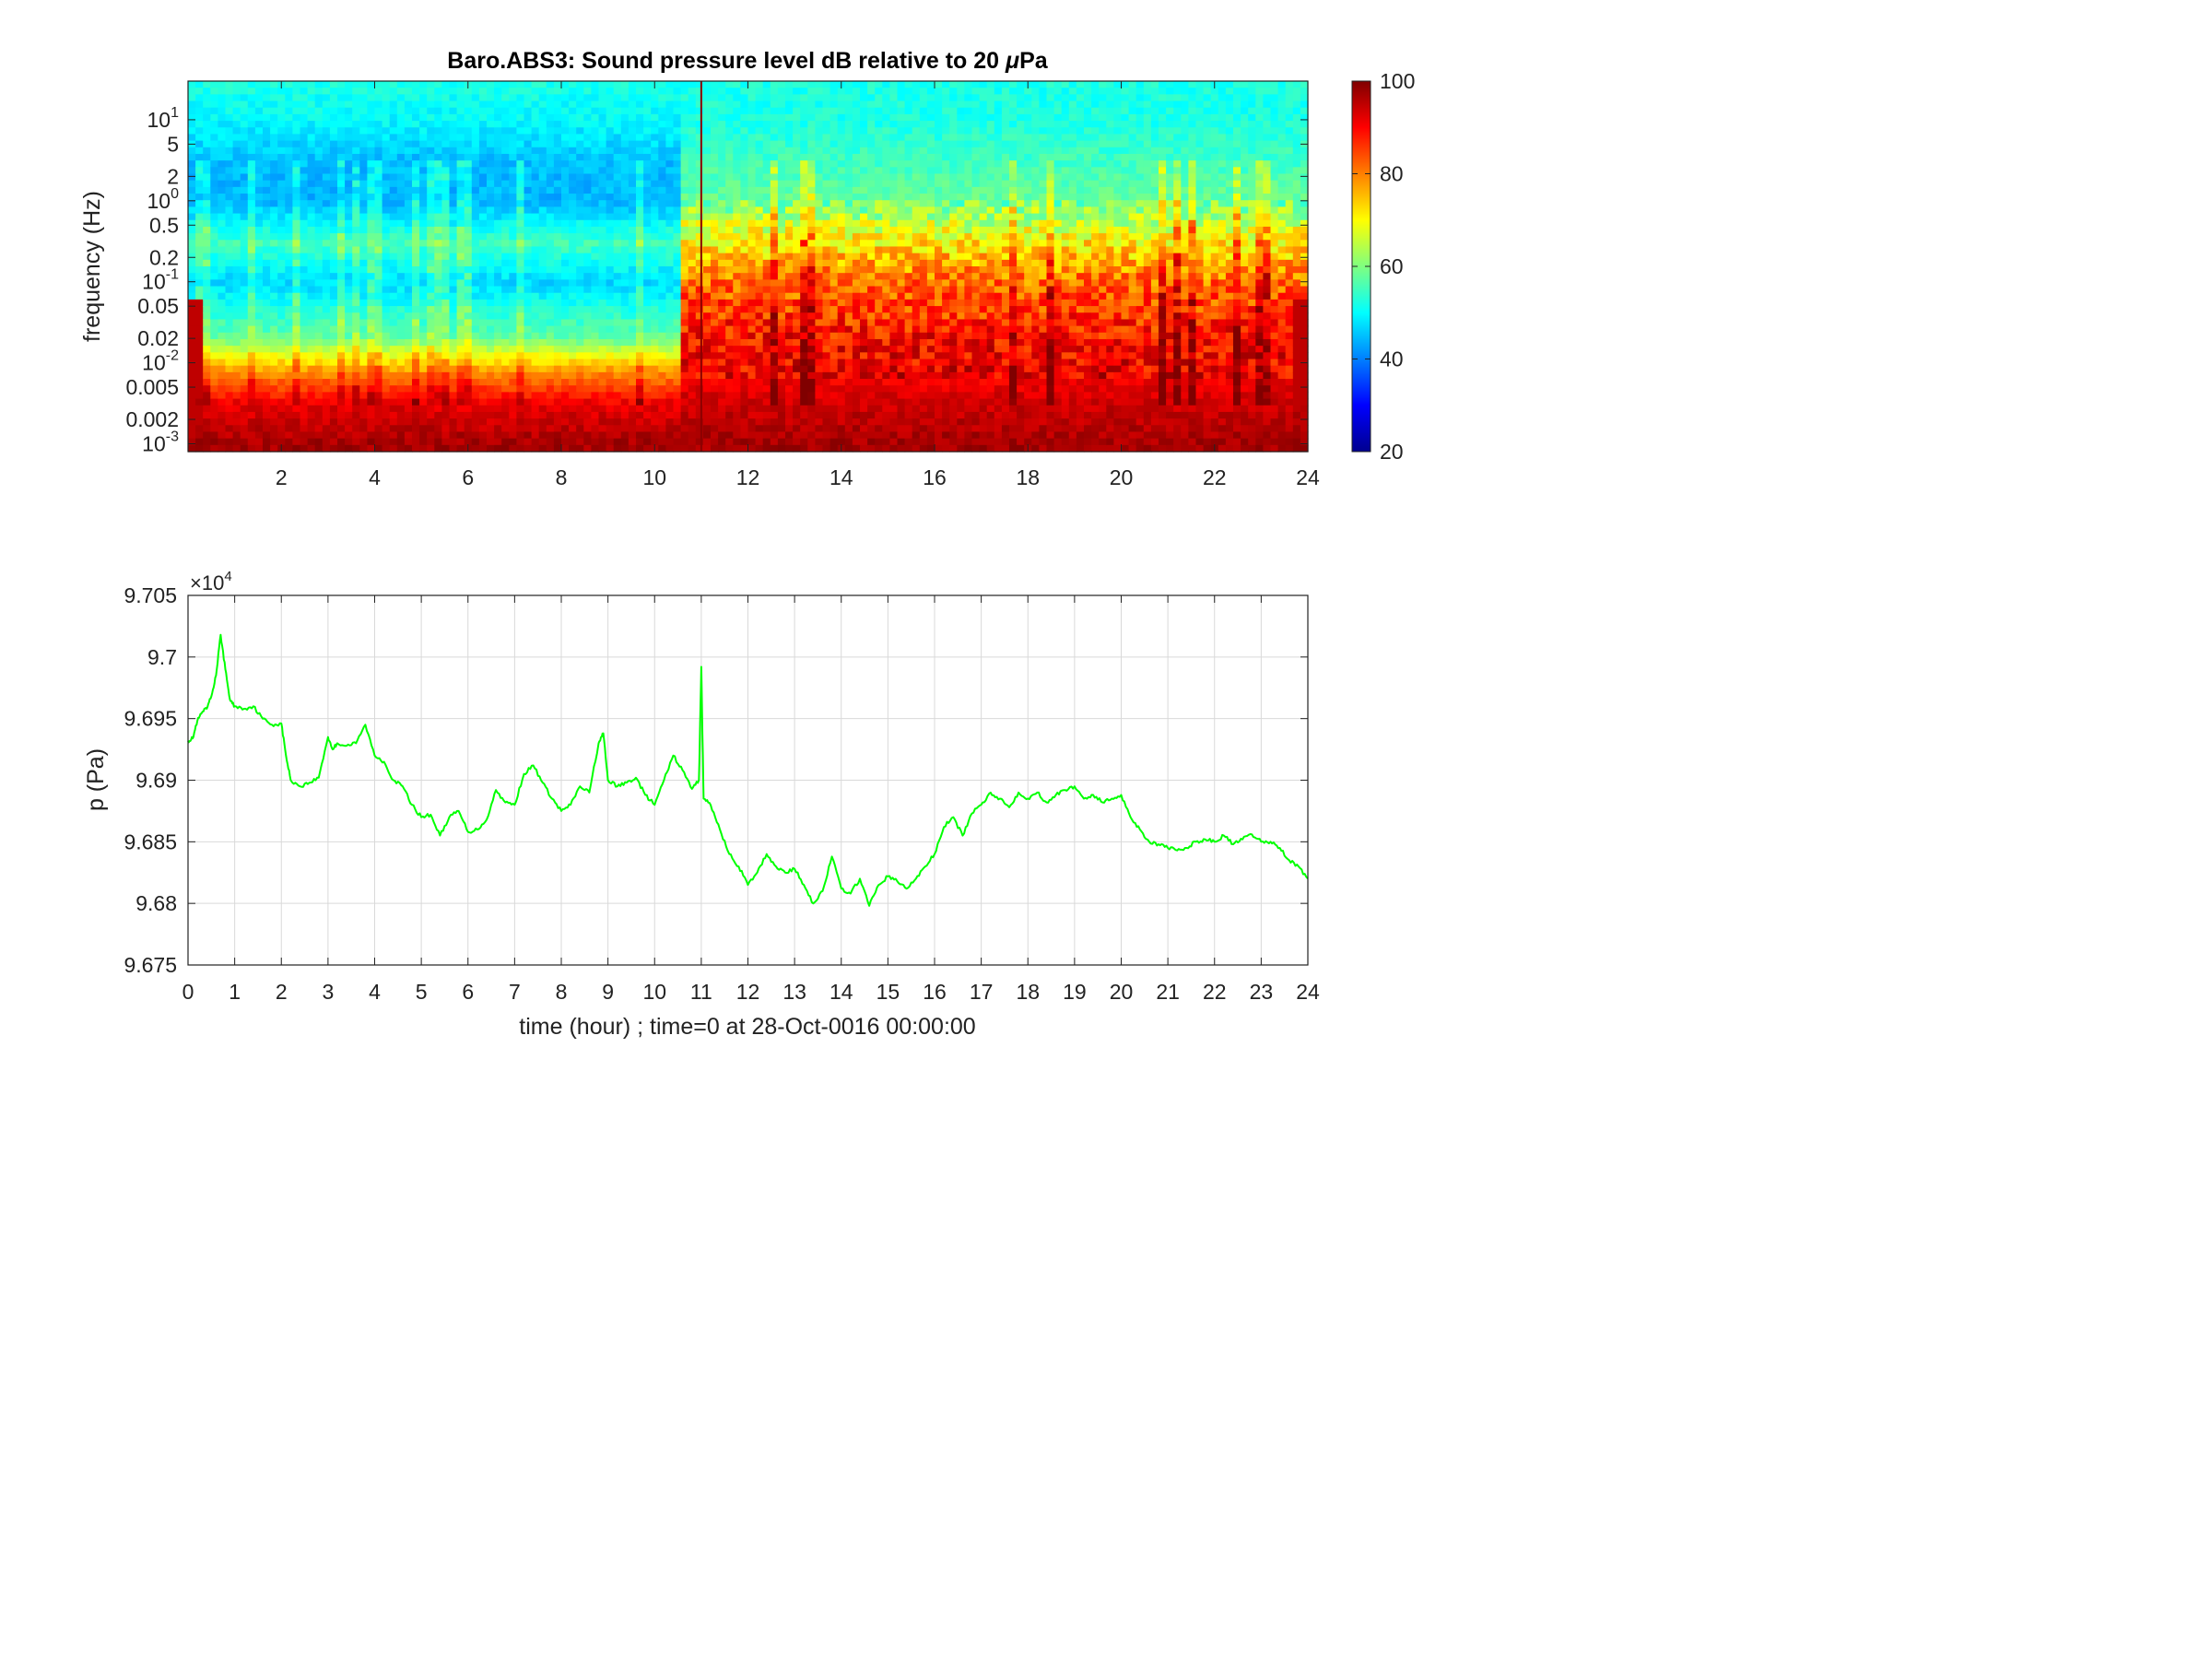  Describe the element at coordinates (935, 992) in the screenshot. I see `pressure-x-tick-label: 16` at that location.